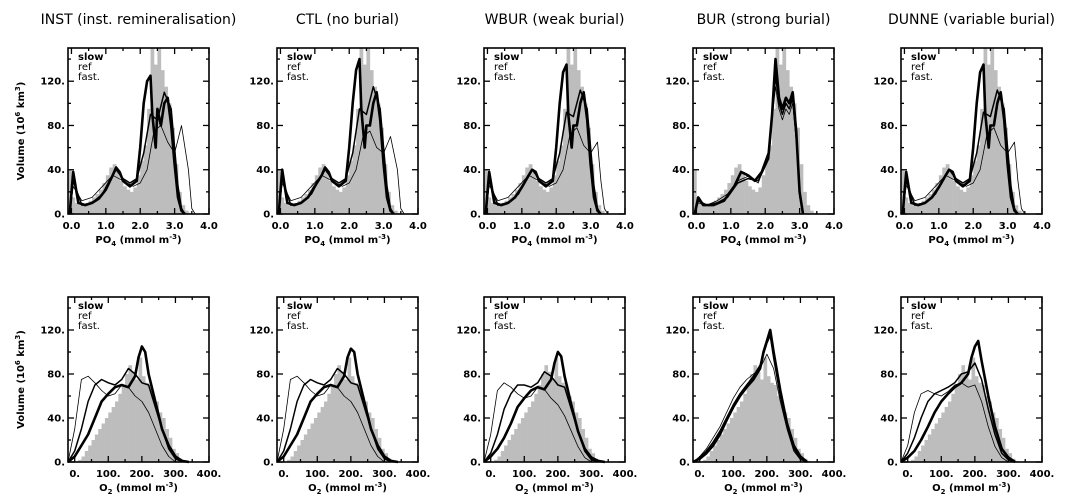  What do you see at coordinates (767, 474) in the screenshot?
I see `x-tick-label: 200.` at bounding box center [767, 474].